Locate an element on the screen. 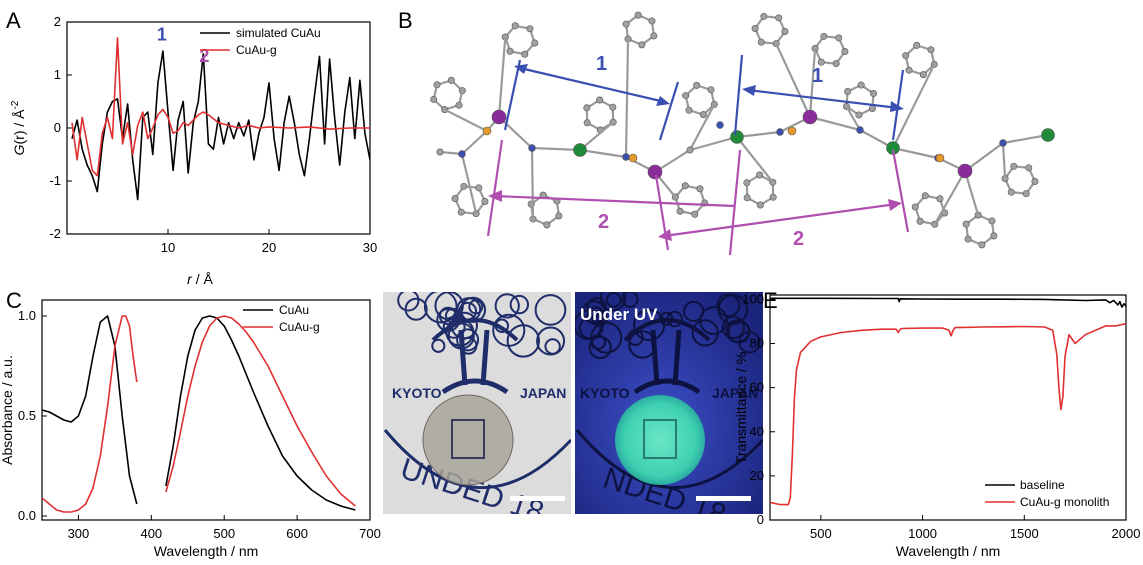 Image resolution: width=1143 pixels, height=565 pixels. x-tick-label: 10 is located at coordinates (168, 247).